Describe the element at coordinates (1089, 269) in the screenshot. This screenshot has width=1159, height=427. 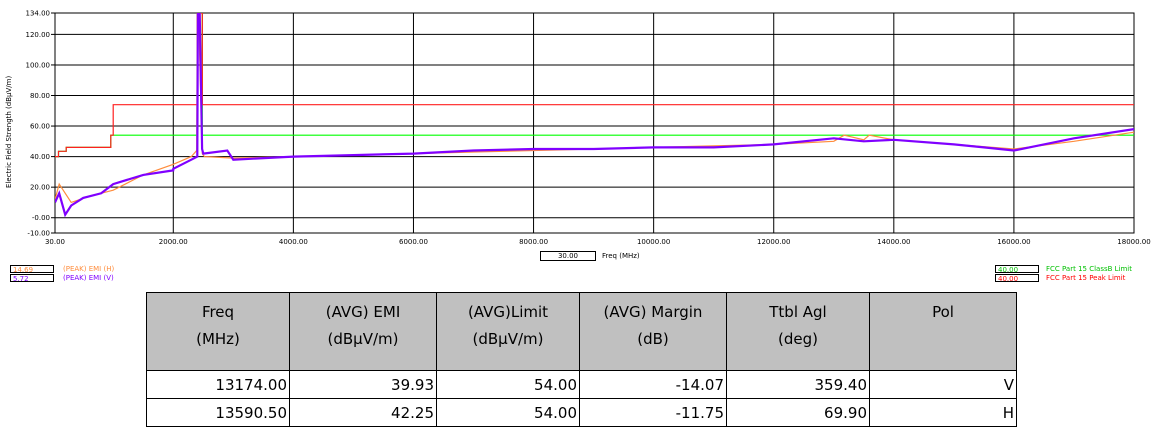
I see `legend-label: FCC Part 15 ClassB Limit` at that location.